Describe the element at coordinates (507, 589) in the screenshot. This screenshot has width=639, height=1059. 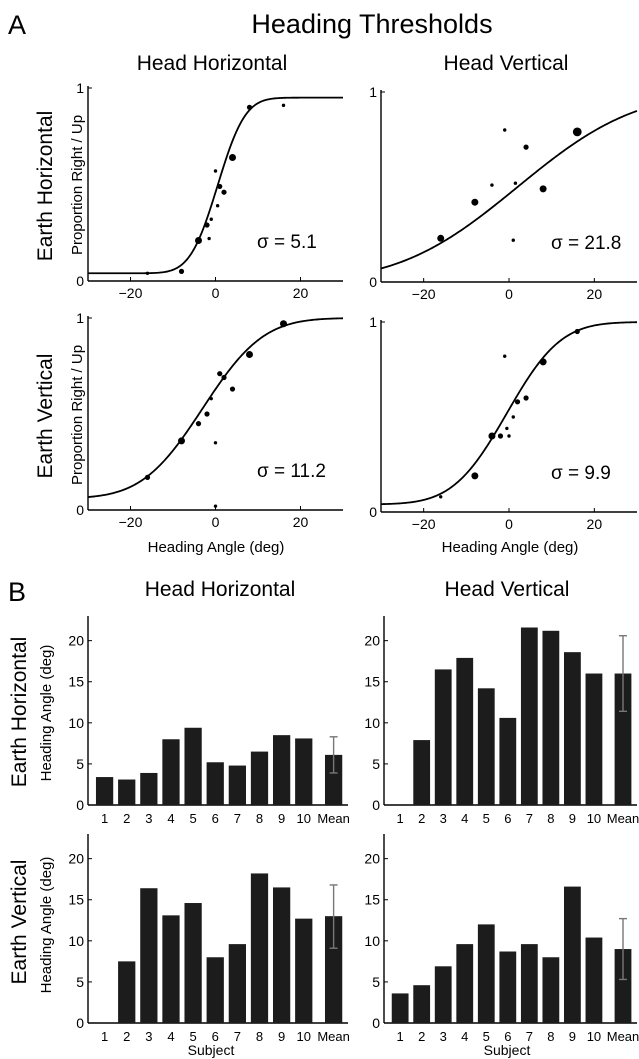
I see `panel-b-col-title-1: Head Vertical` at that location.